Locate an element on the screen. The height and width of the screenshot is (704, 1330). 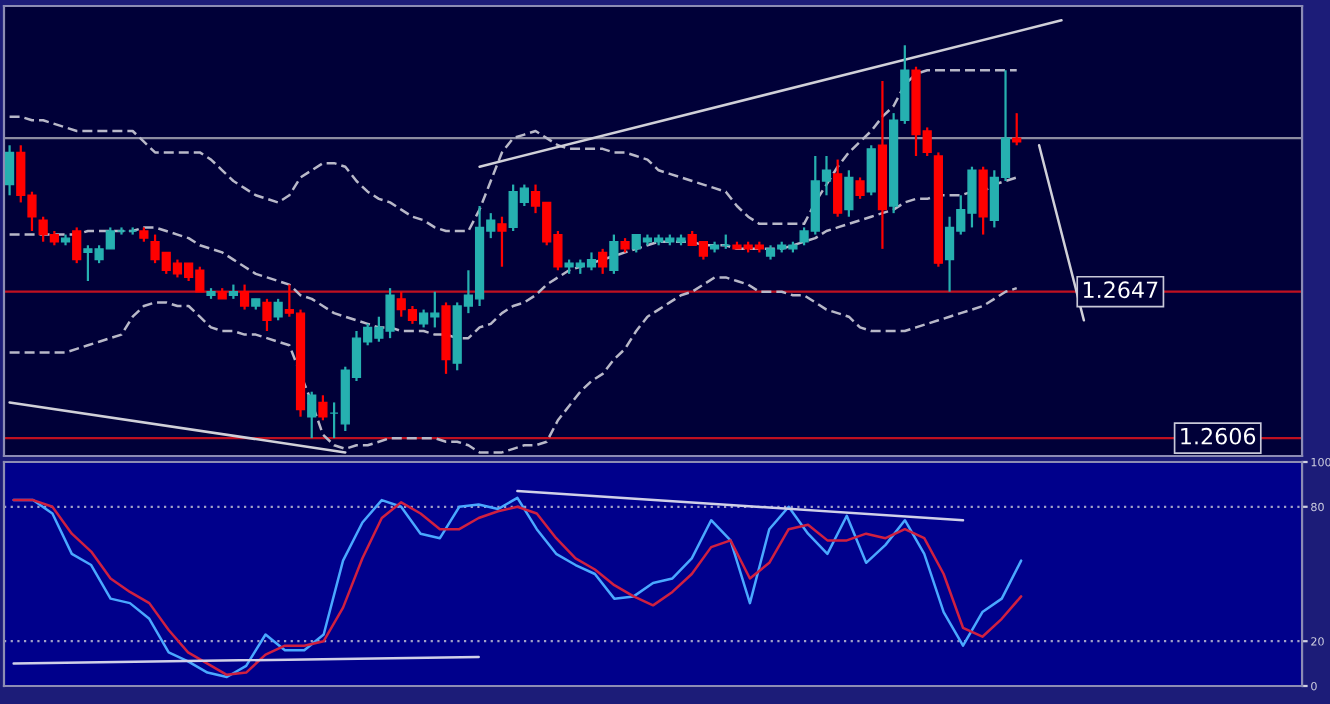
ref-line-label: 1.2647 is located at coordinates (1120, 290).